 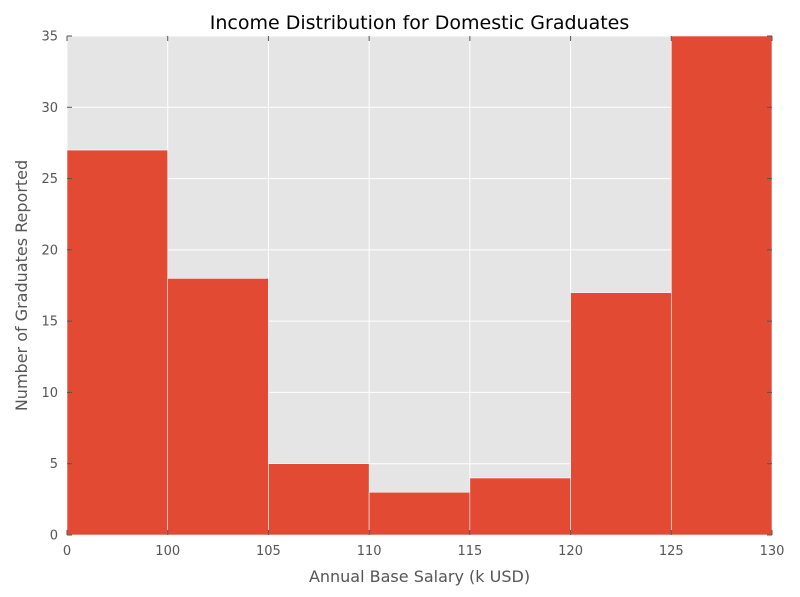 What do you see at coordinates (424, 551) in the screenshot?
I see `x-tick-labels: 0 100 105 110 115 120 125 130` at bounding box center [424, 551].